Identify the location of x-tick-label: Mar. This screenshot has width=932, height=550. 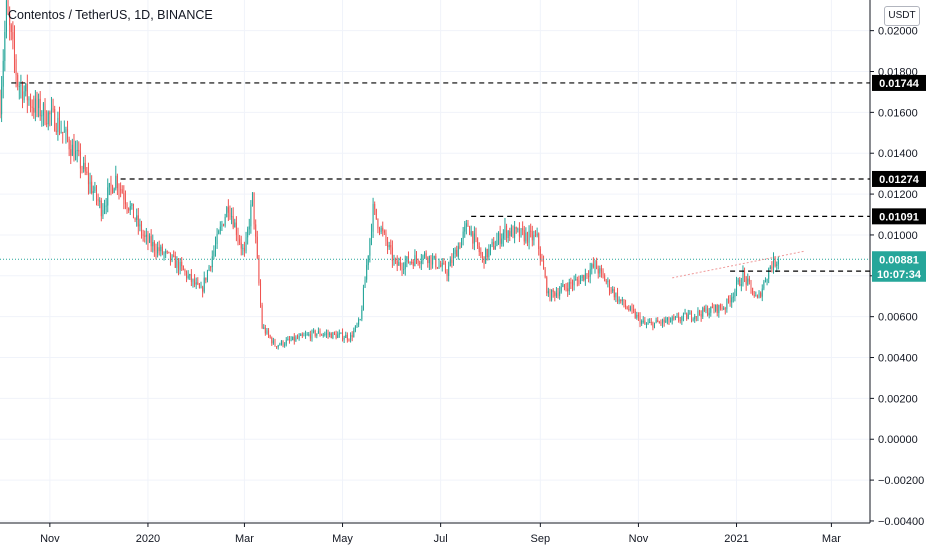
(244, 539).